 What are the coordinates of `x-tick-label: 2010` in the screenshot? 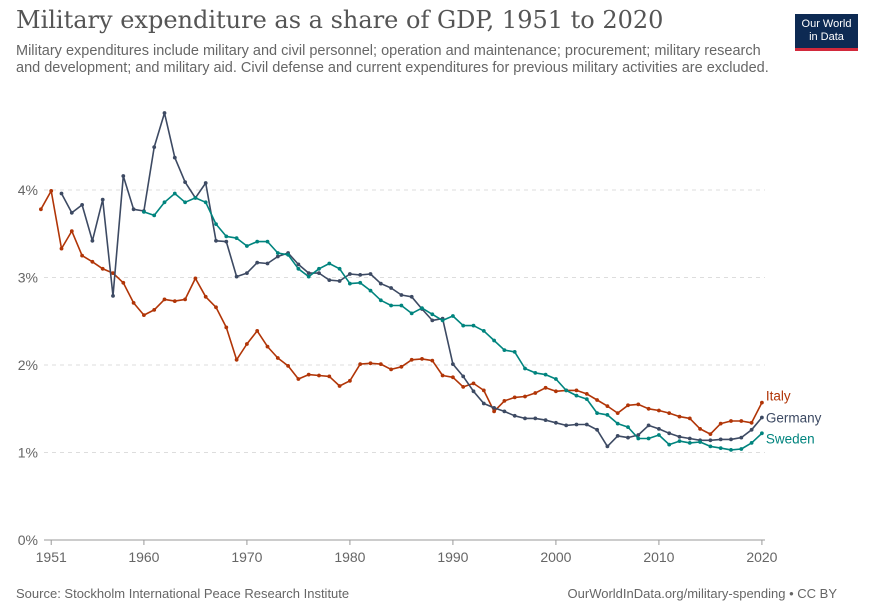 It's located at (658, 557).